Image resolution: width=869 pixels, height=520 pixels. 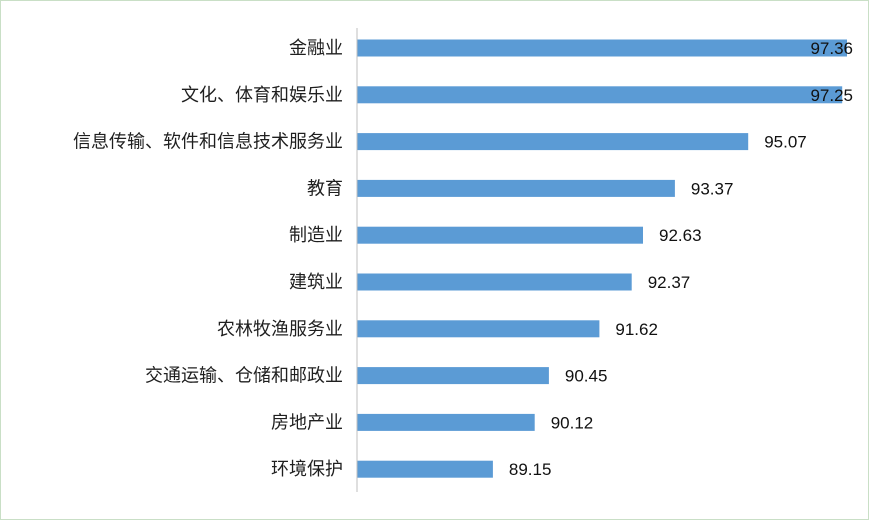 I want to click on value-label-4: 92.63, so click(x=680, y=235).